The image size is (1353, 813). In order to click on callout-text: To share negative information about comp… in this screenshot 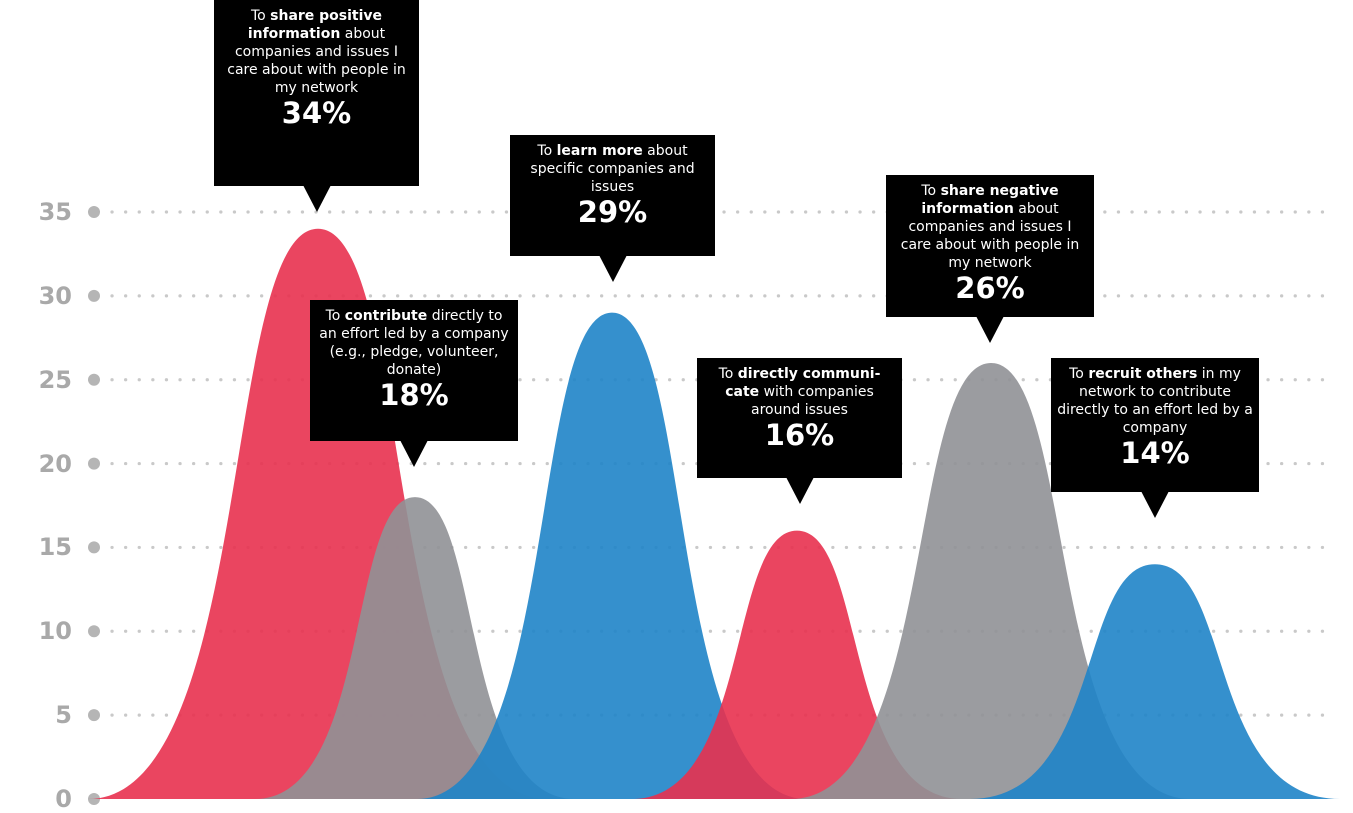, I will do `click(990, 227)`.